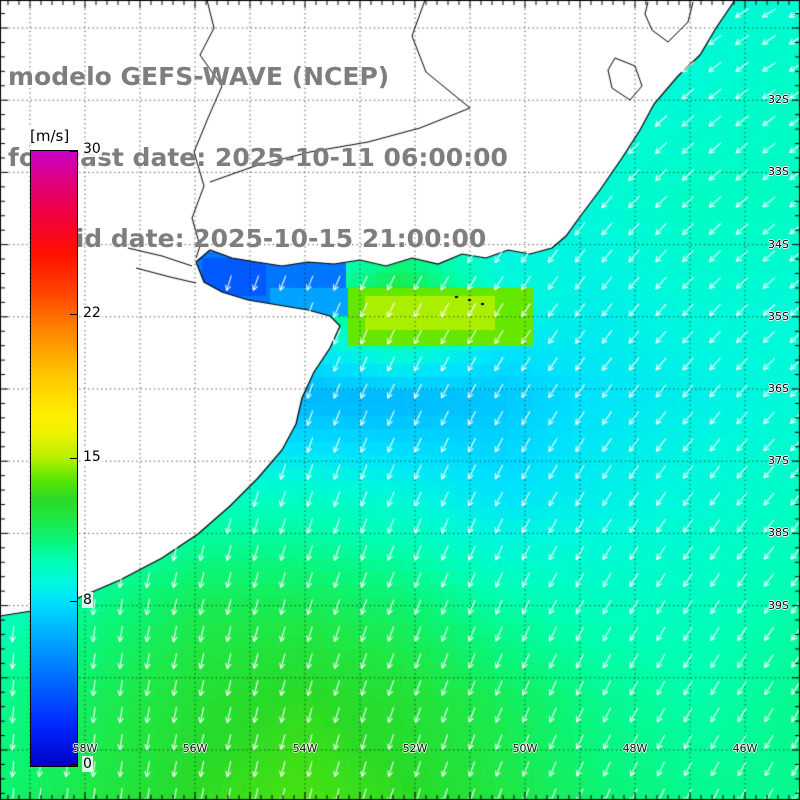 The height and width of the screenshot is (800, 800). What do you see at coordinates (415, 748) in the screenshot?
I see `lon-axis-label: 52W` at bounding box center [415, 748].